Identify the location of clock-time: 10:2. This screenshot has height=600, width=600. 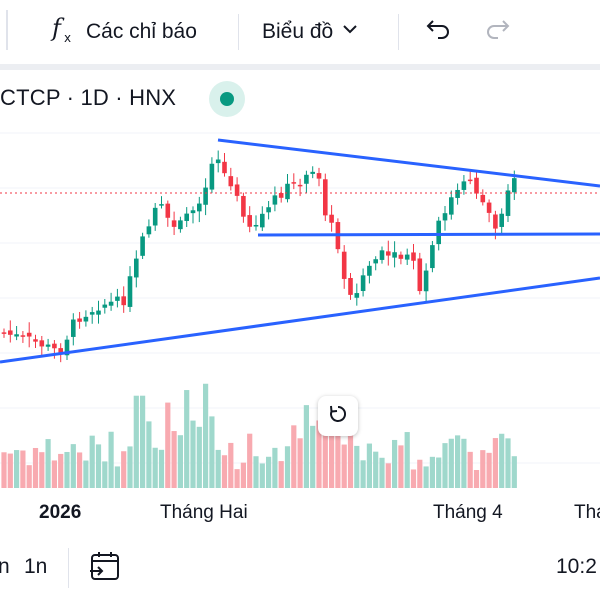
(576, 566).